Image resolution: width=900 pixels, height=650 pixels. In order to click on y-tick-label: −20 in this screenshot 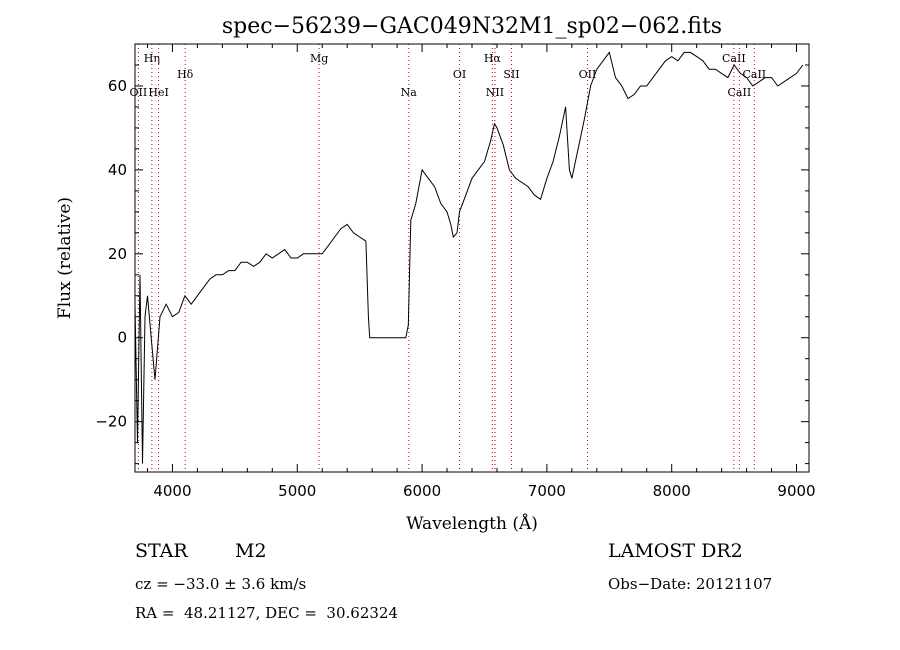, I will do `click(111, 422)`.